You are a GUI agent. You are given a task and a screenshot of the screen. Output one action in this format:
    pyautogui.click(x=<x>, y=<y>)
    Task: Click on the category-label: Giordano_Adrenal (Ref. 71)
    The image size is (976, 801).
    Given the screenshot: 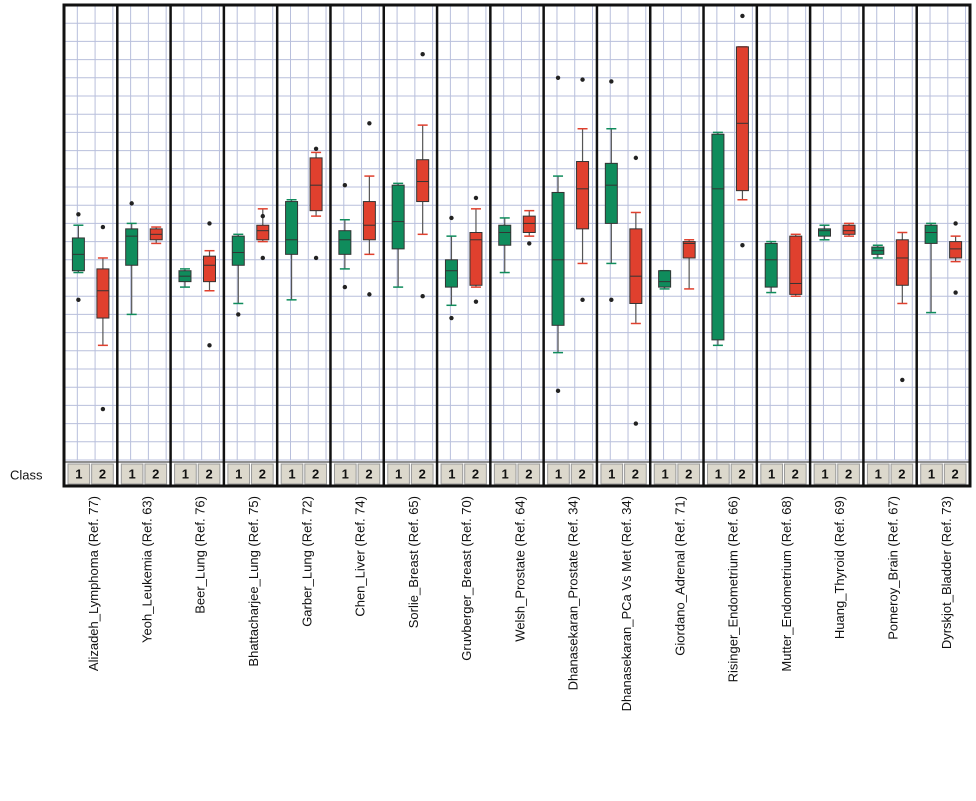 What is the action you would take?
    pyautogui.click(x=679, y=576)
    